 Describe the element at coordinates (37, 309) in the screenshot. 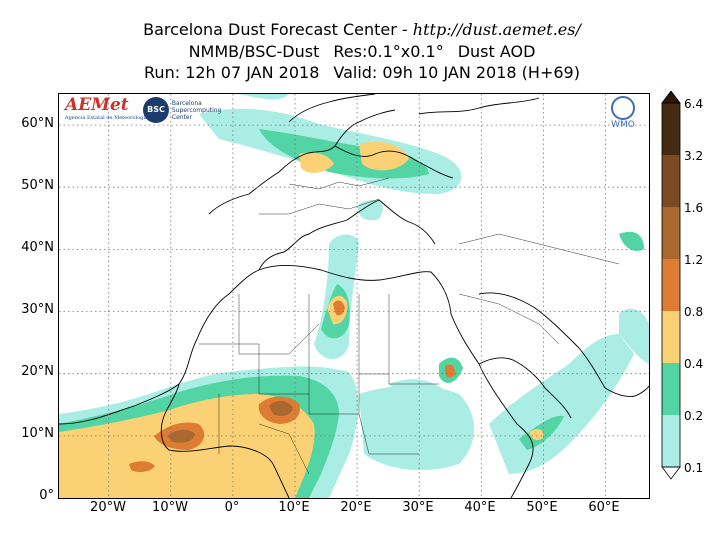

I see `lat-label-30n: 30°N` at that location.